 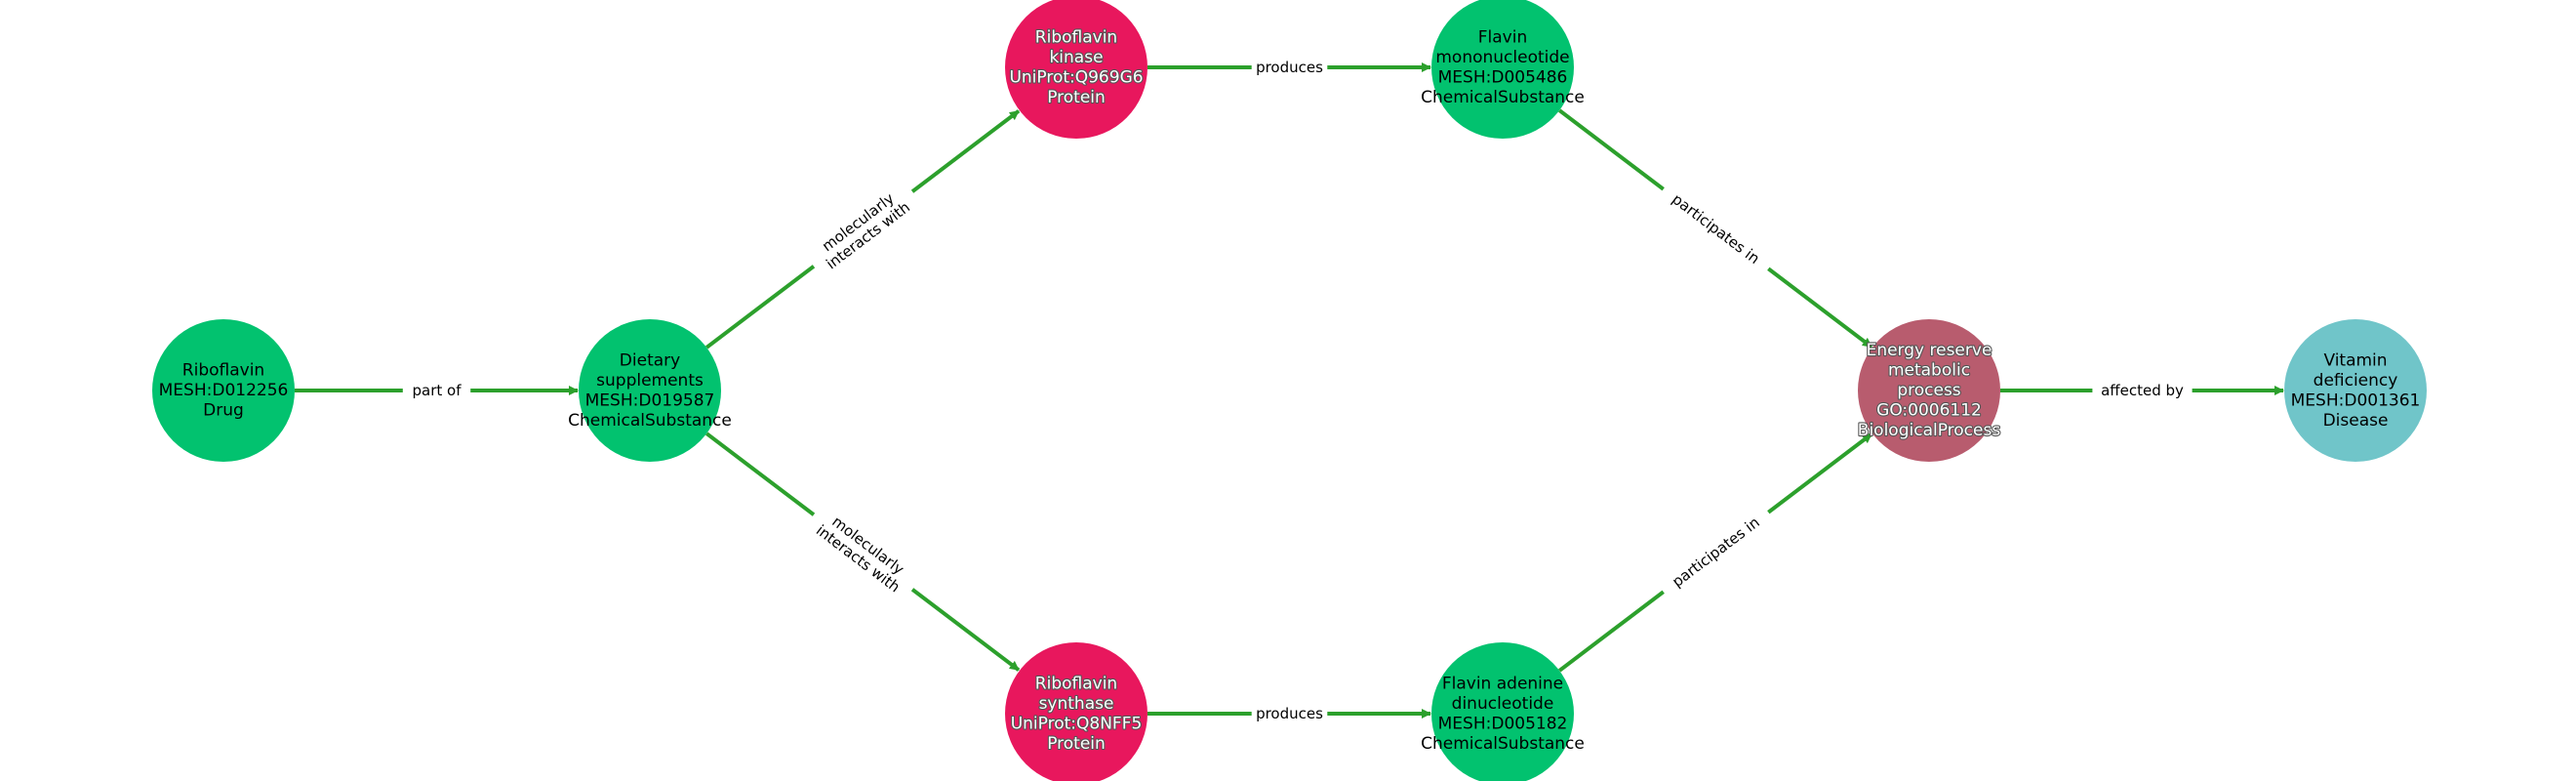 I want to click on edge-label-text: part of, so click(x=438, y=390).